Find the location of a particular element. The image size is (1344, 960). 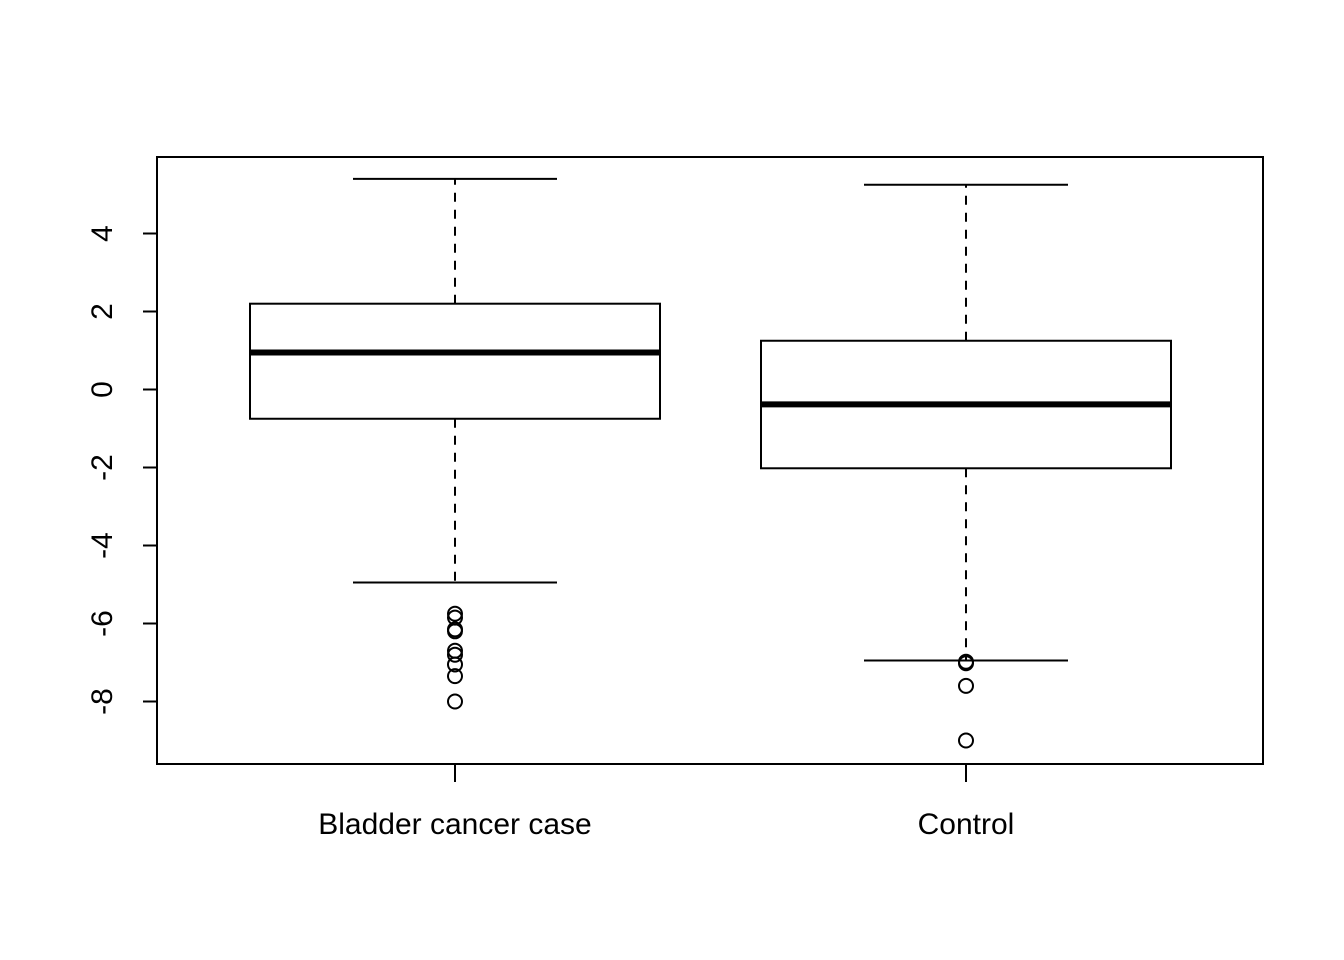

y-tick-label: 4 is located at coordinates (102, 233).